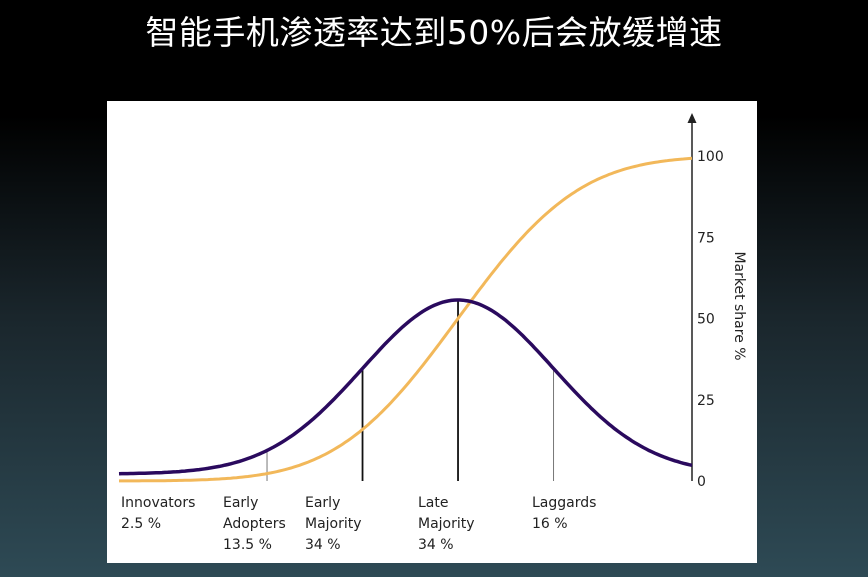 The height and width of the screenshot is (577, 868). I want to click on segment-label-line: Adopters, so click(254, 524).